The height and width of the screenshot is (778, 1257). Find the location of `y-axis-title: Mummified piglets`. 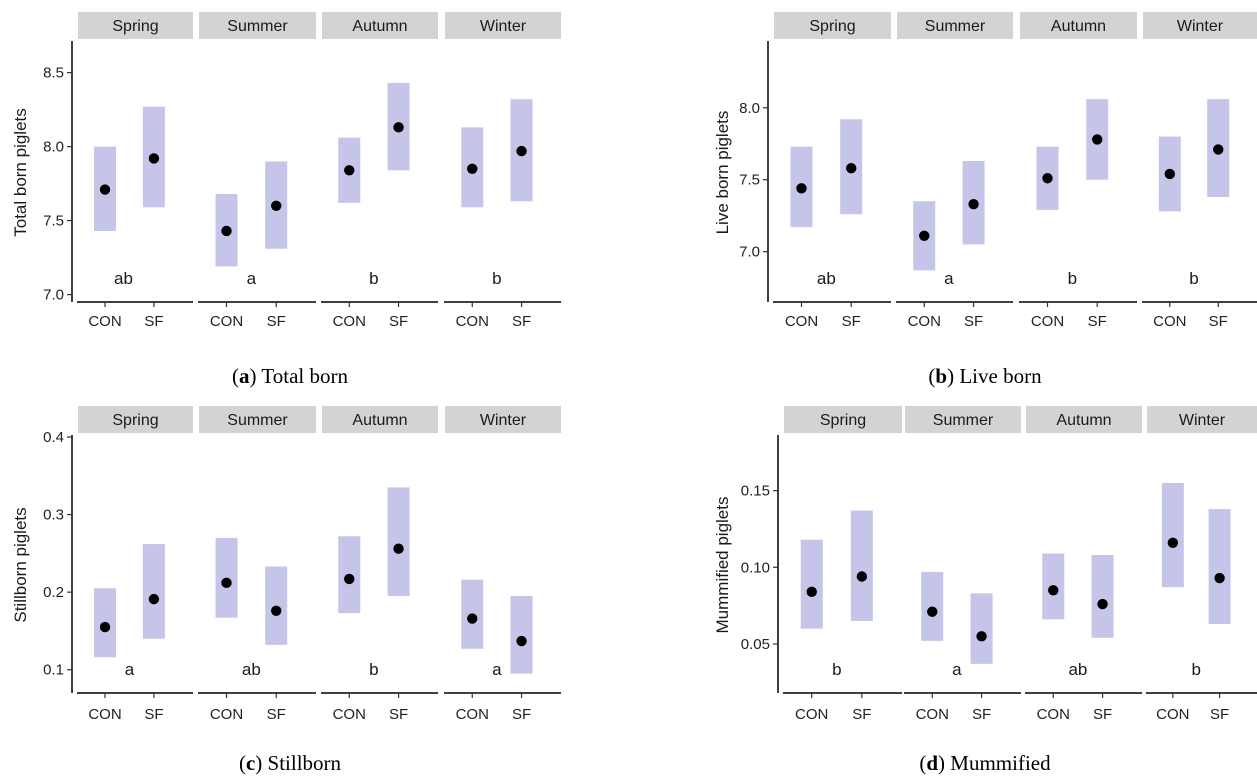

y-axis-title: Mummified piglets is located at coordinates (722, 565).